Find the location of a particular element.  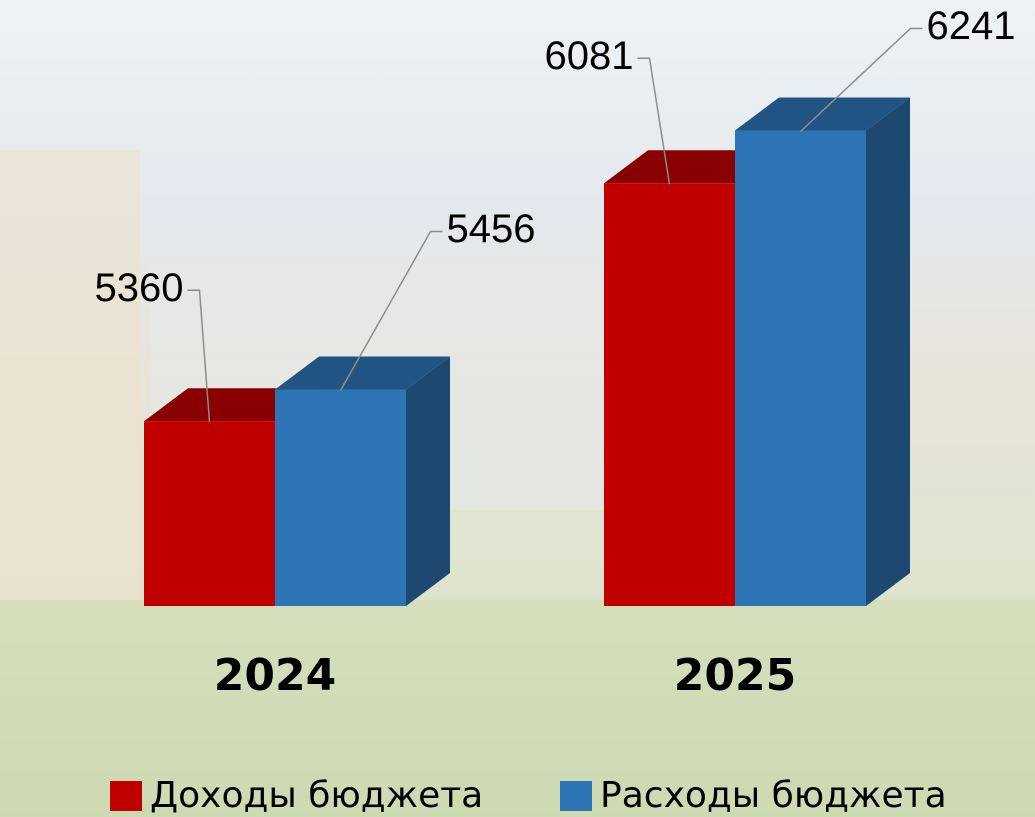

legend-label: Расходы бюджета is located at coordinates (773, 795).